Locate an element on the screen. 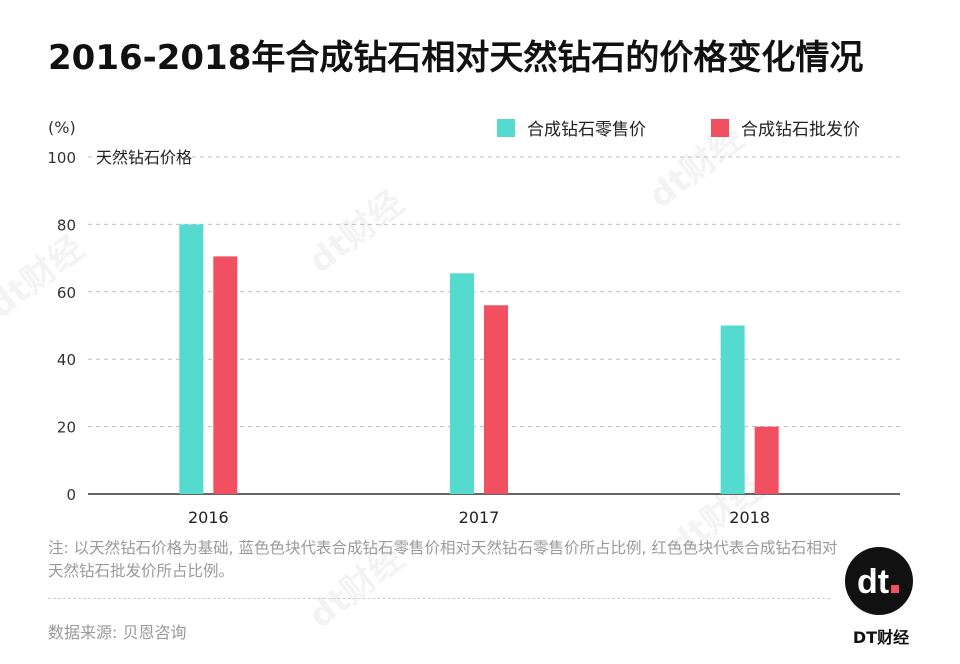 The width and height of the screenshot is (960, 664). y-tick-label: 60 is located at coordinates (66, 293).